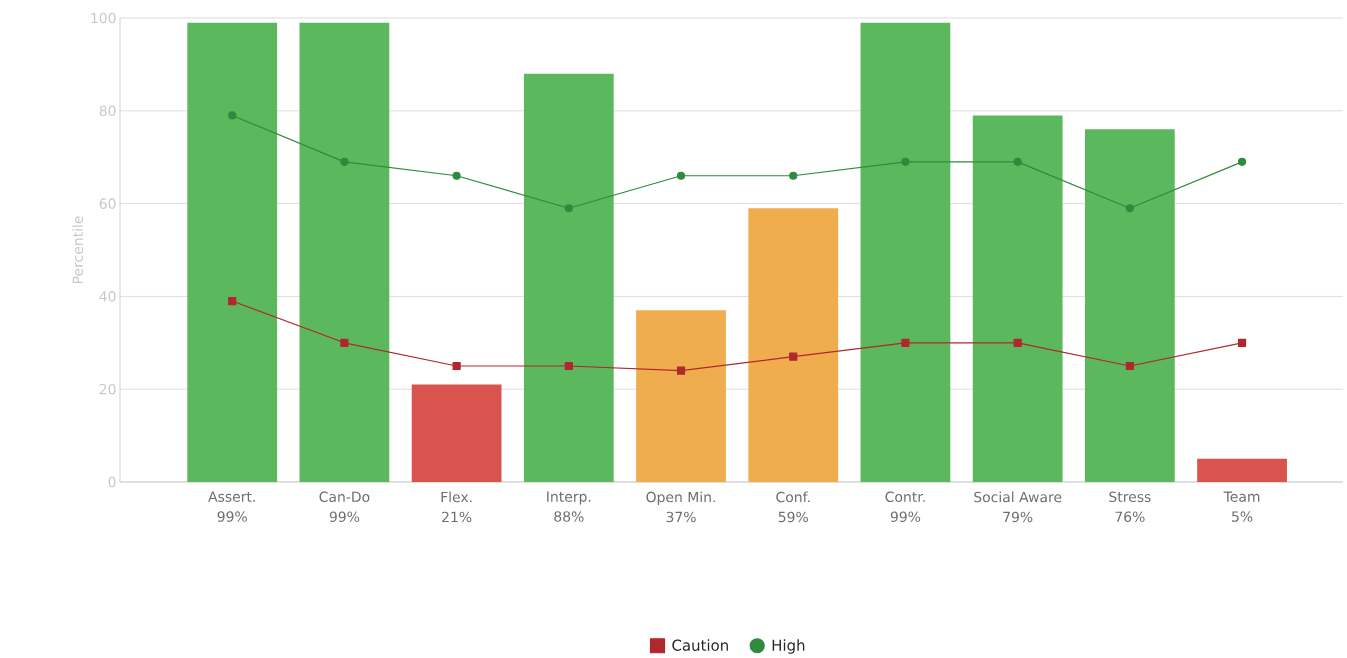  What do you see at coordinates (344, 497) in the screenshot?
I see `x-tick-label: Can-Do` at bounding box center [344, 497].